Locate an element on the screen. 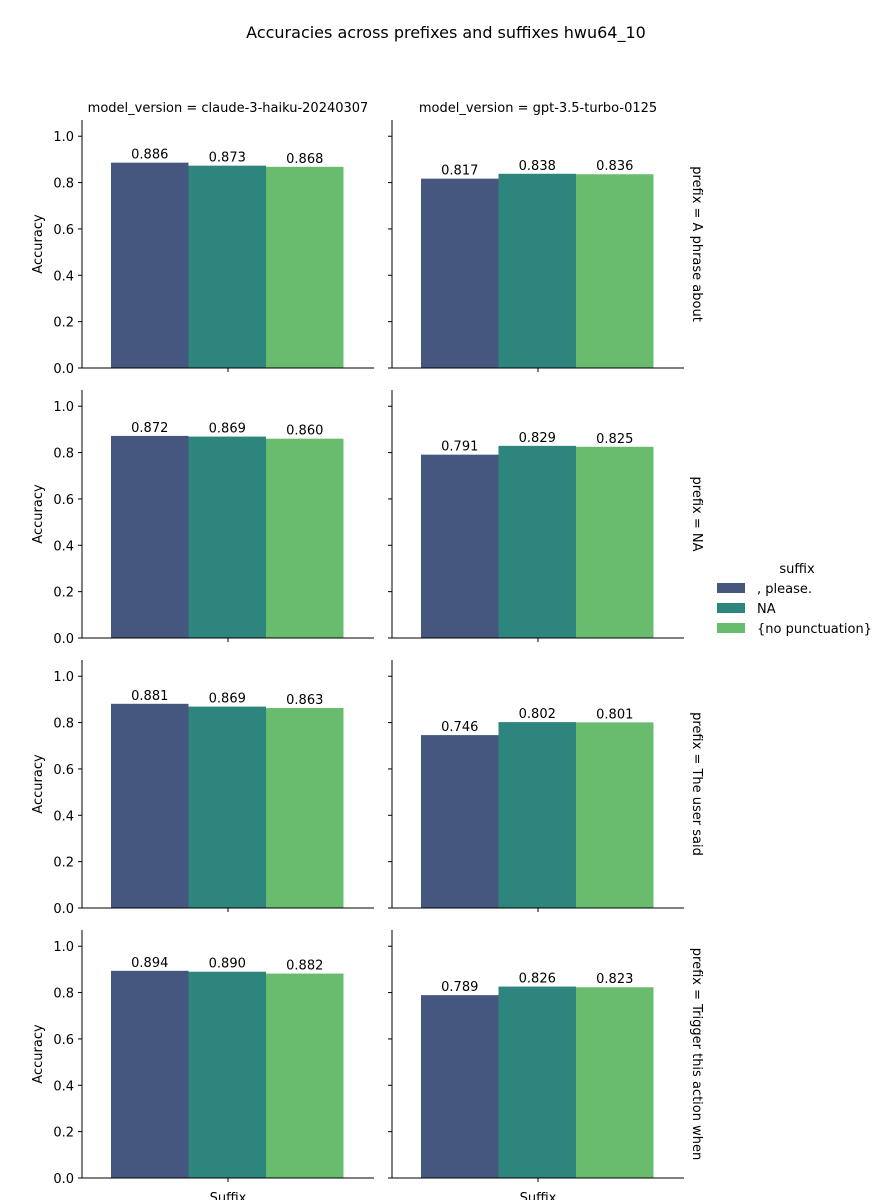 This screenshot has width=891, height=1200. data-label: 0.881 is located at coordinates (149, 696).